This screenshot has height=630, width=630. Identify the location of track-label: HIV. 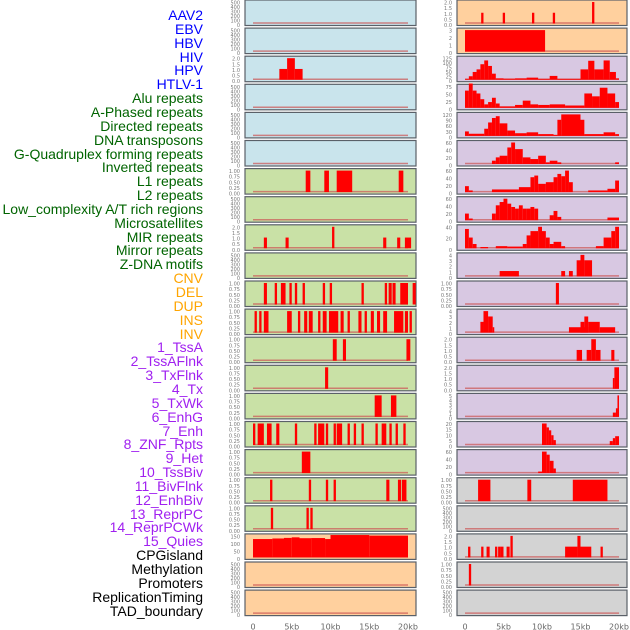
(191, 56).